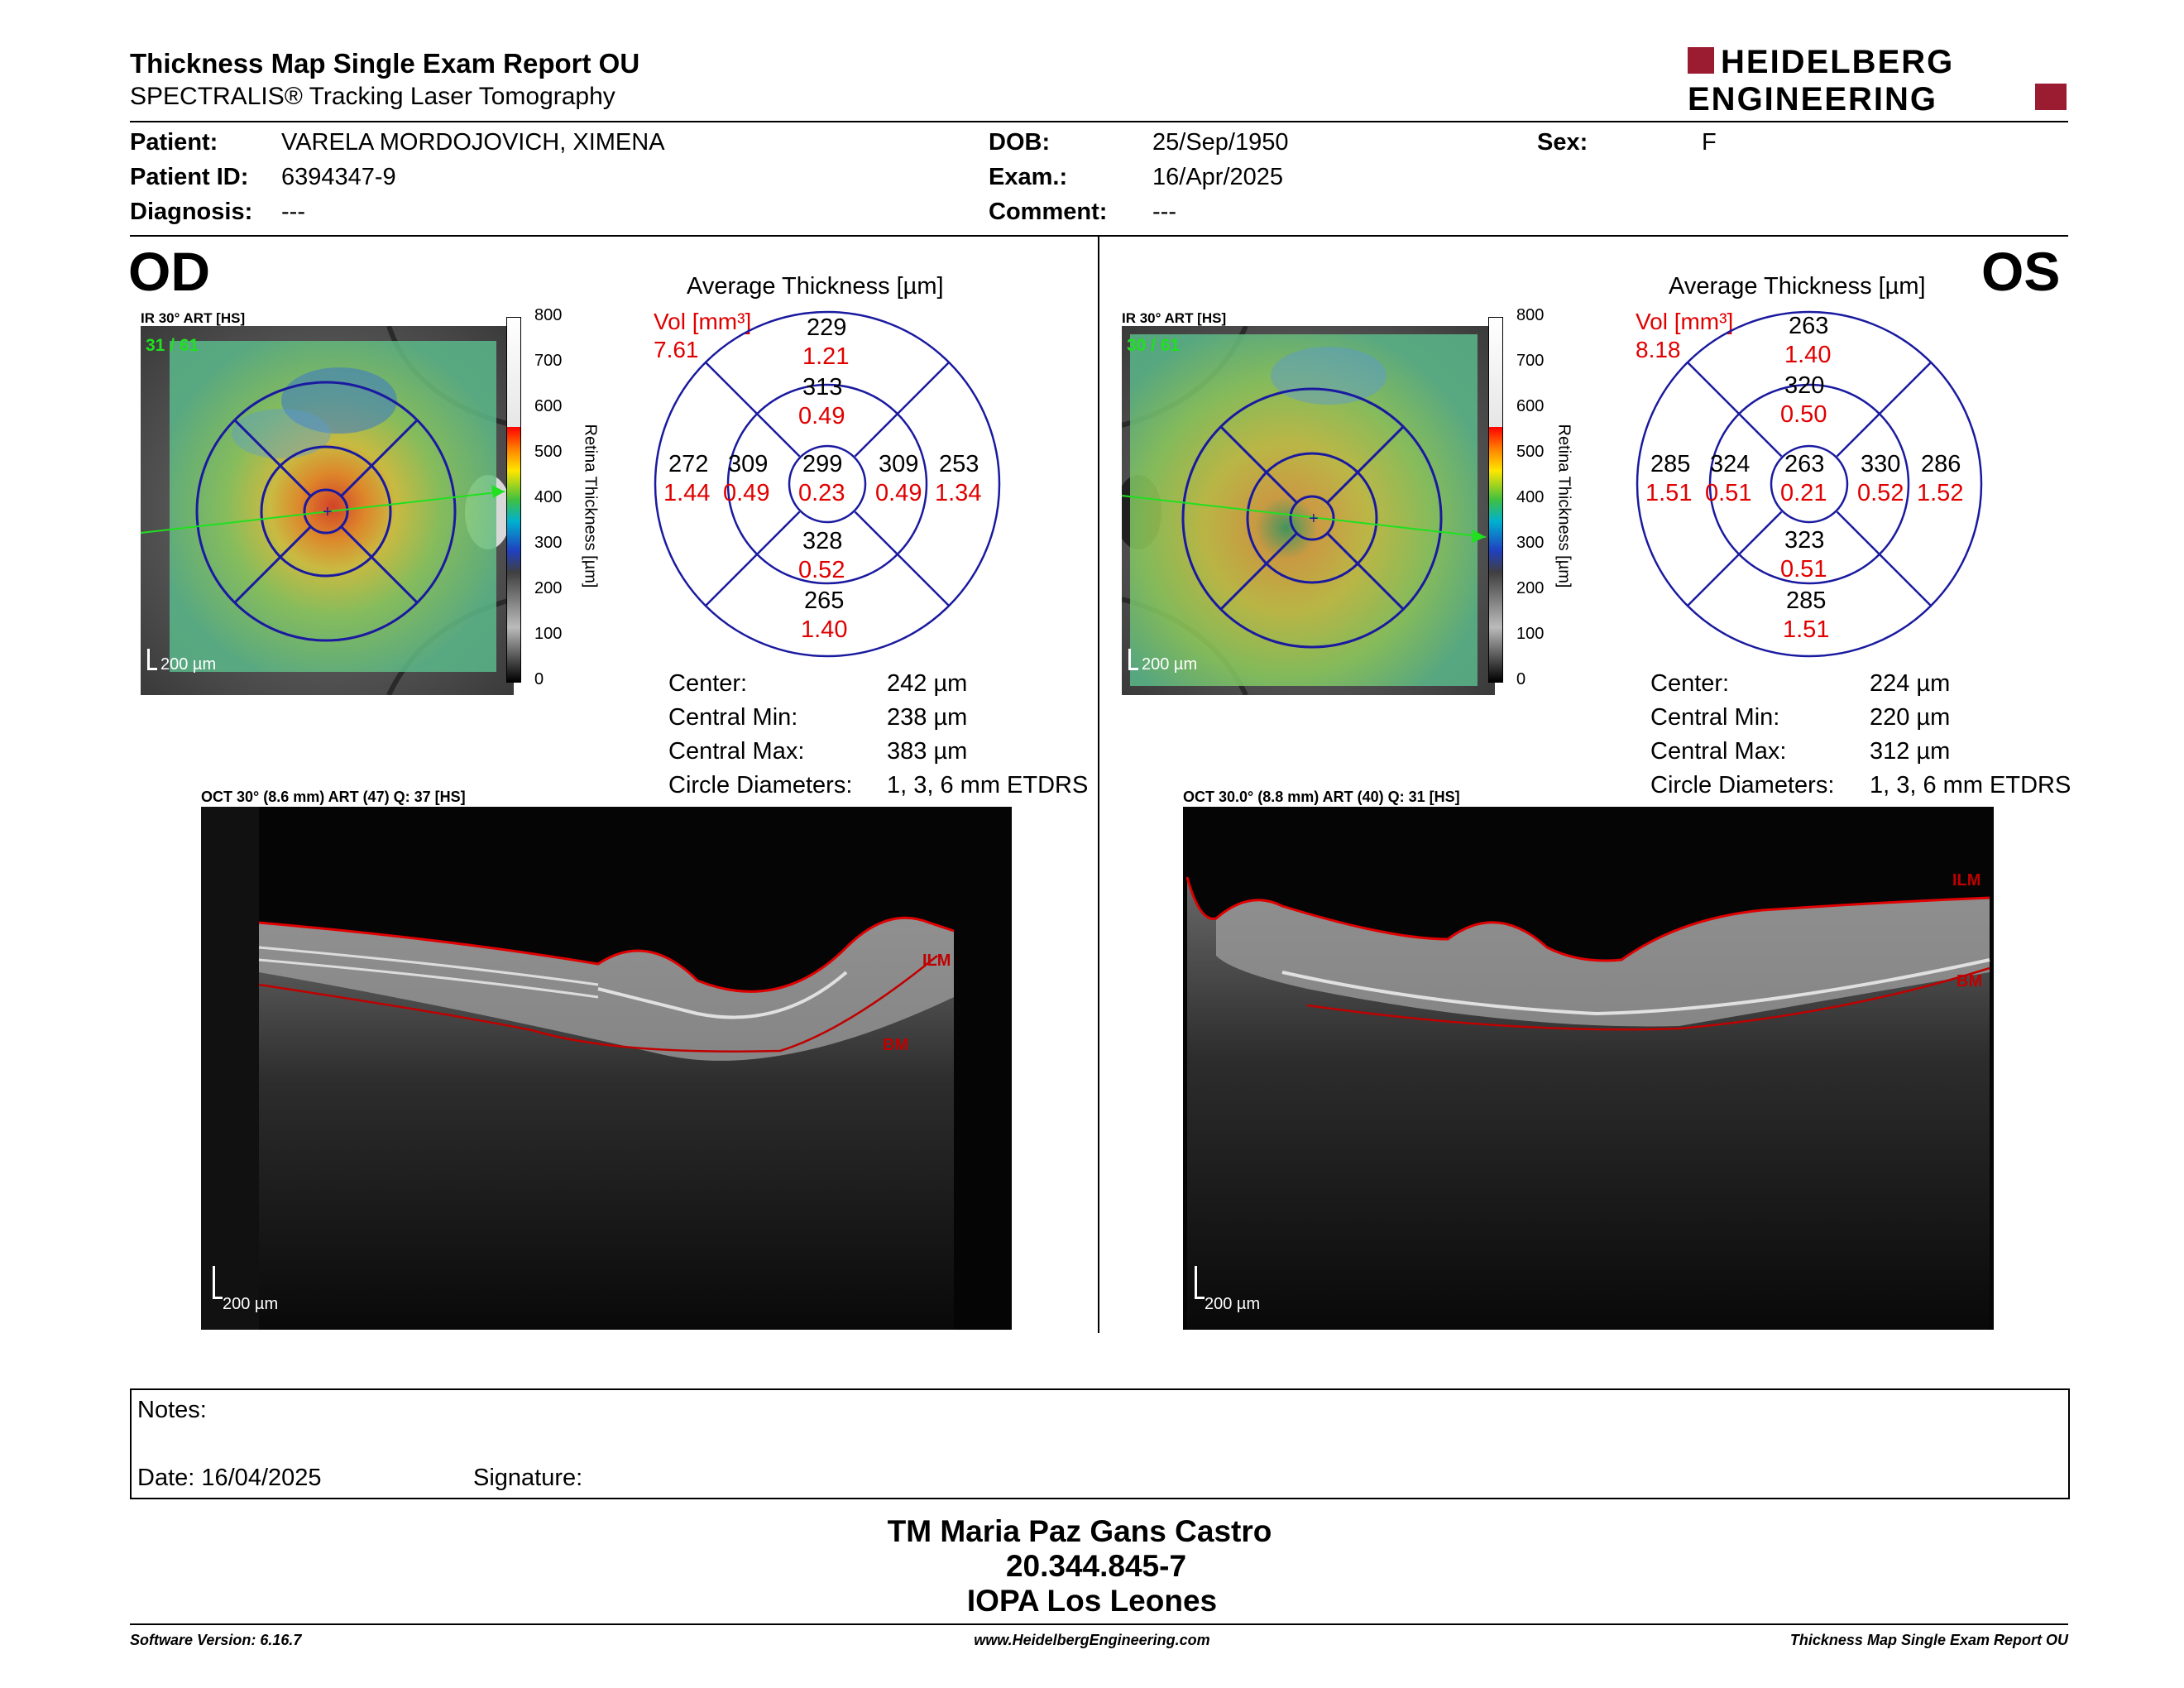  What do you see at coordinates (606, 1068) in the screenshot?
I see `od-oct-bscan: ILM BM 200 µm` at bounding box center [606, 1068].